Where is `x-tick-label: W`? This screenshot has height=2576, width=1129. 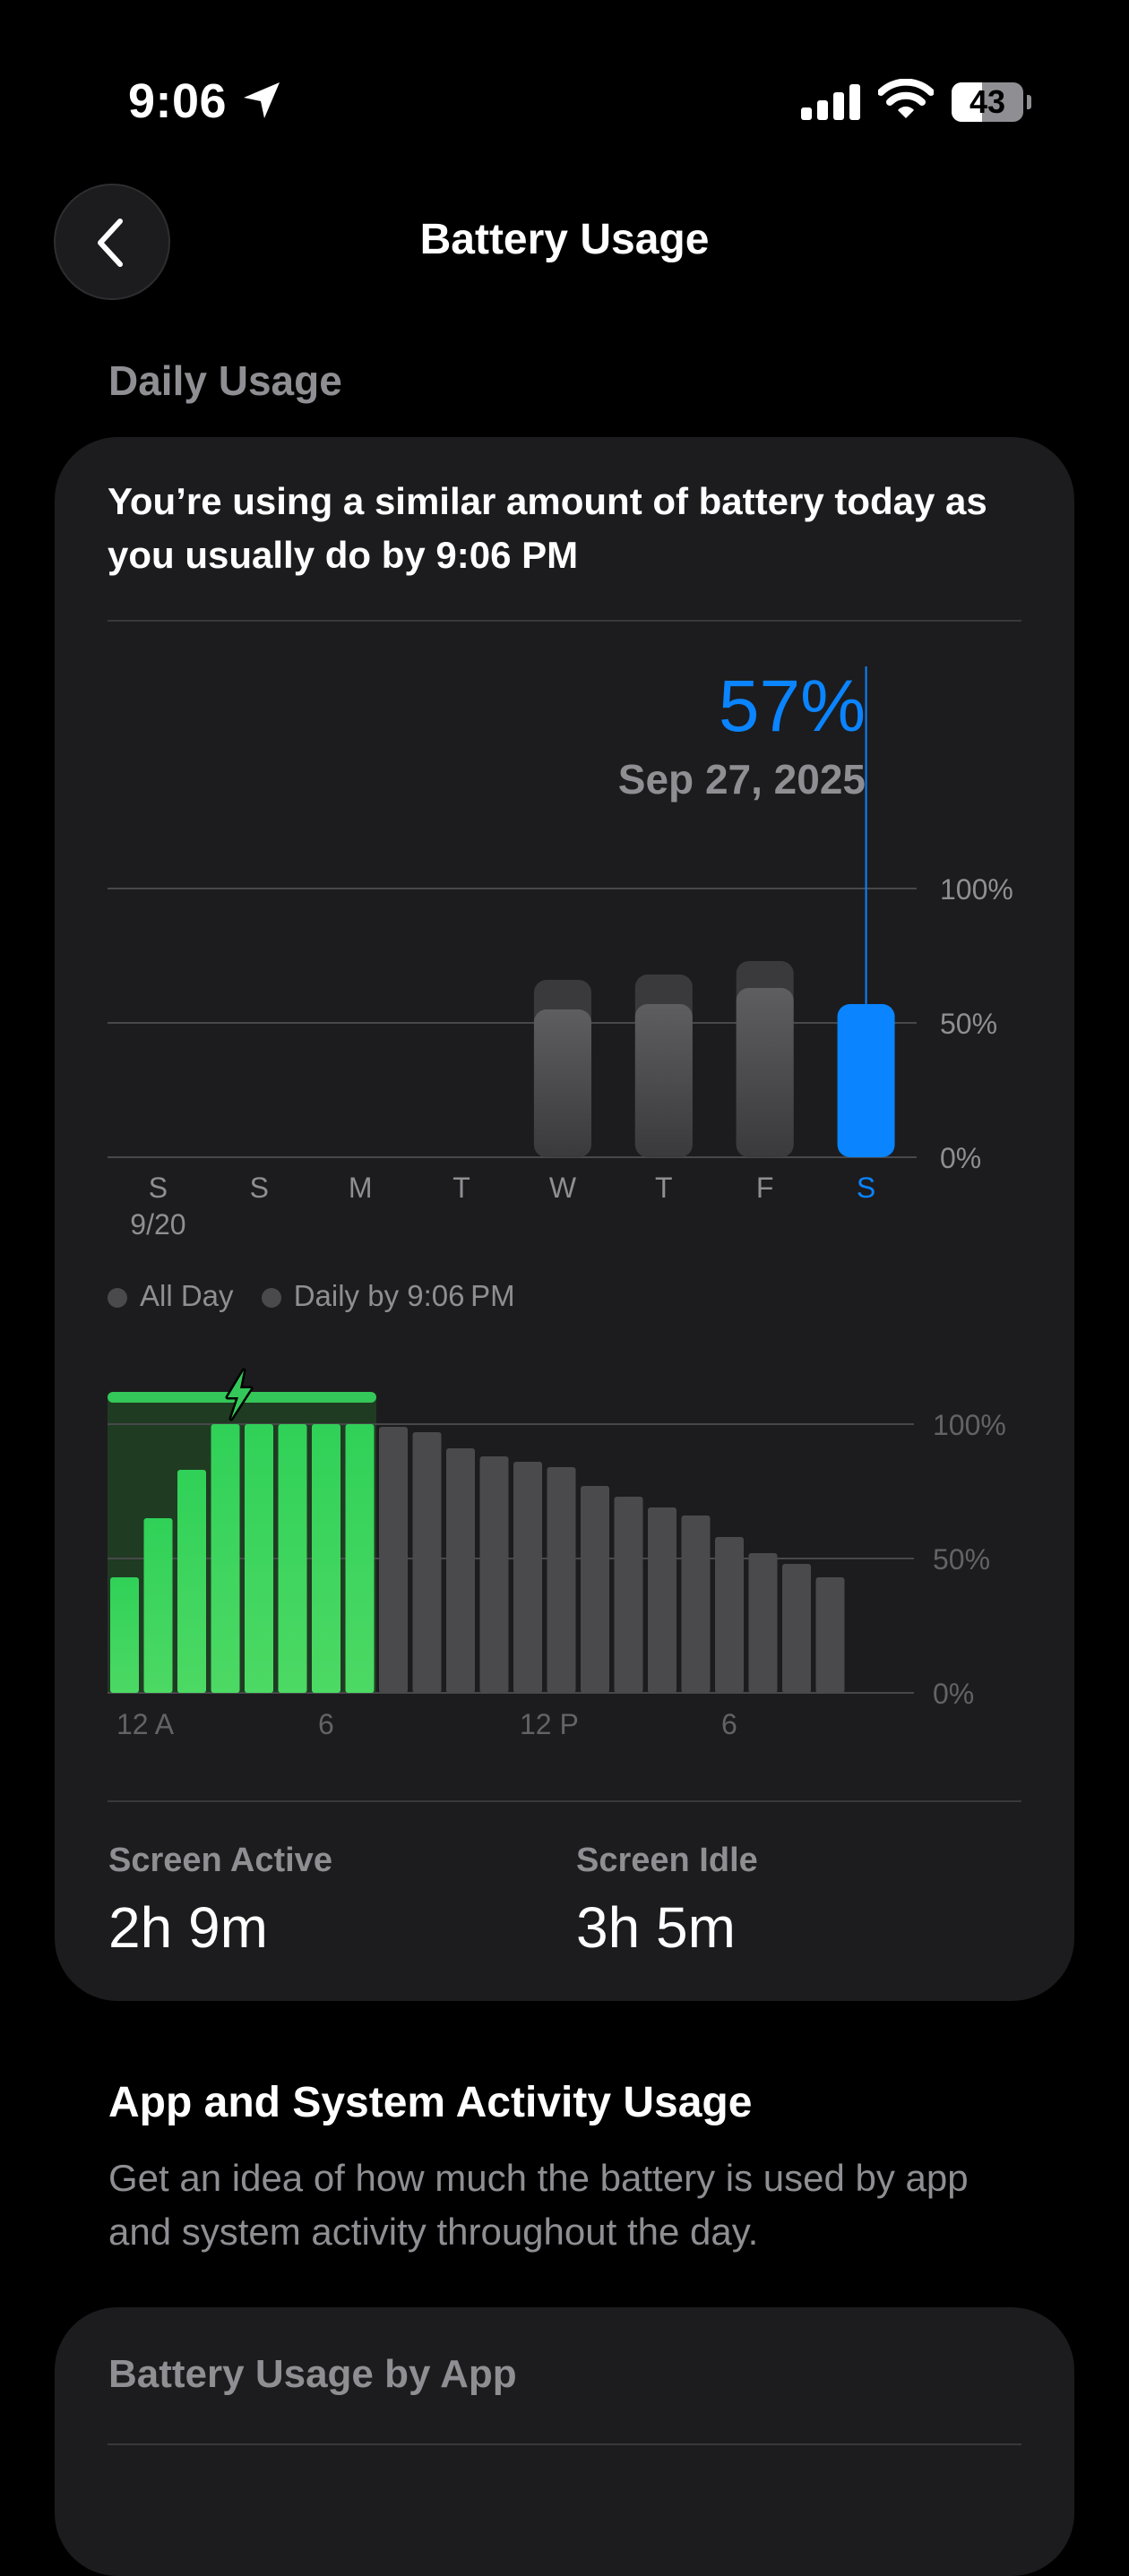 x-tick-label: W is located at coordinates (563, 1188).